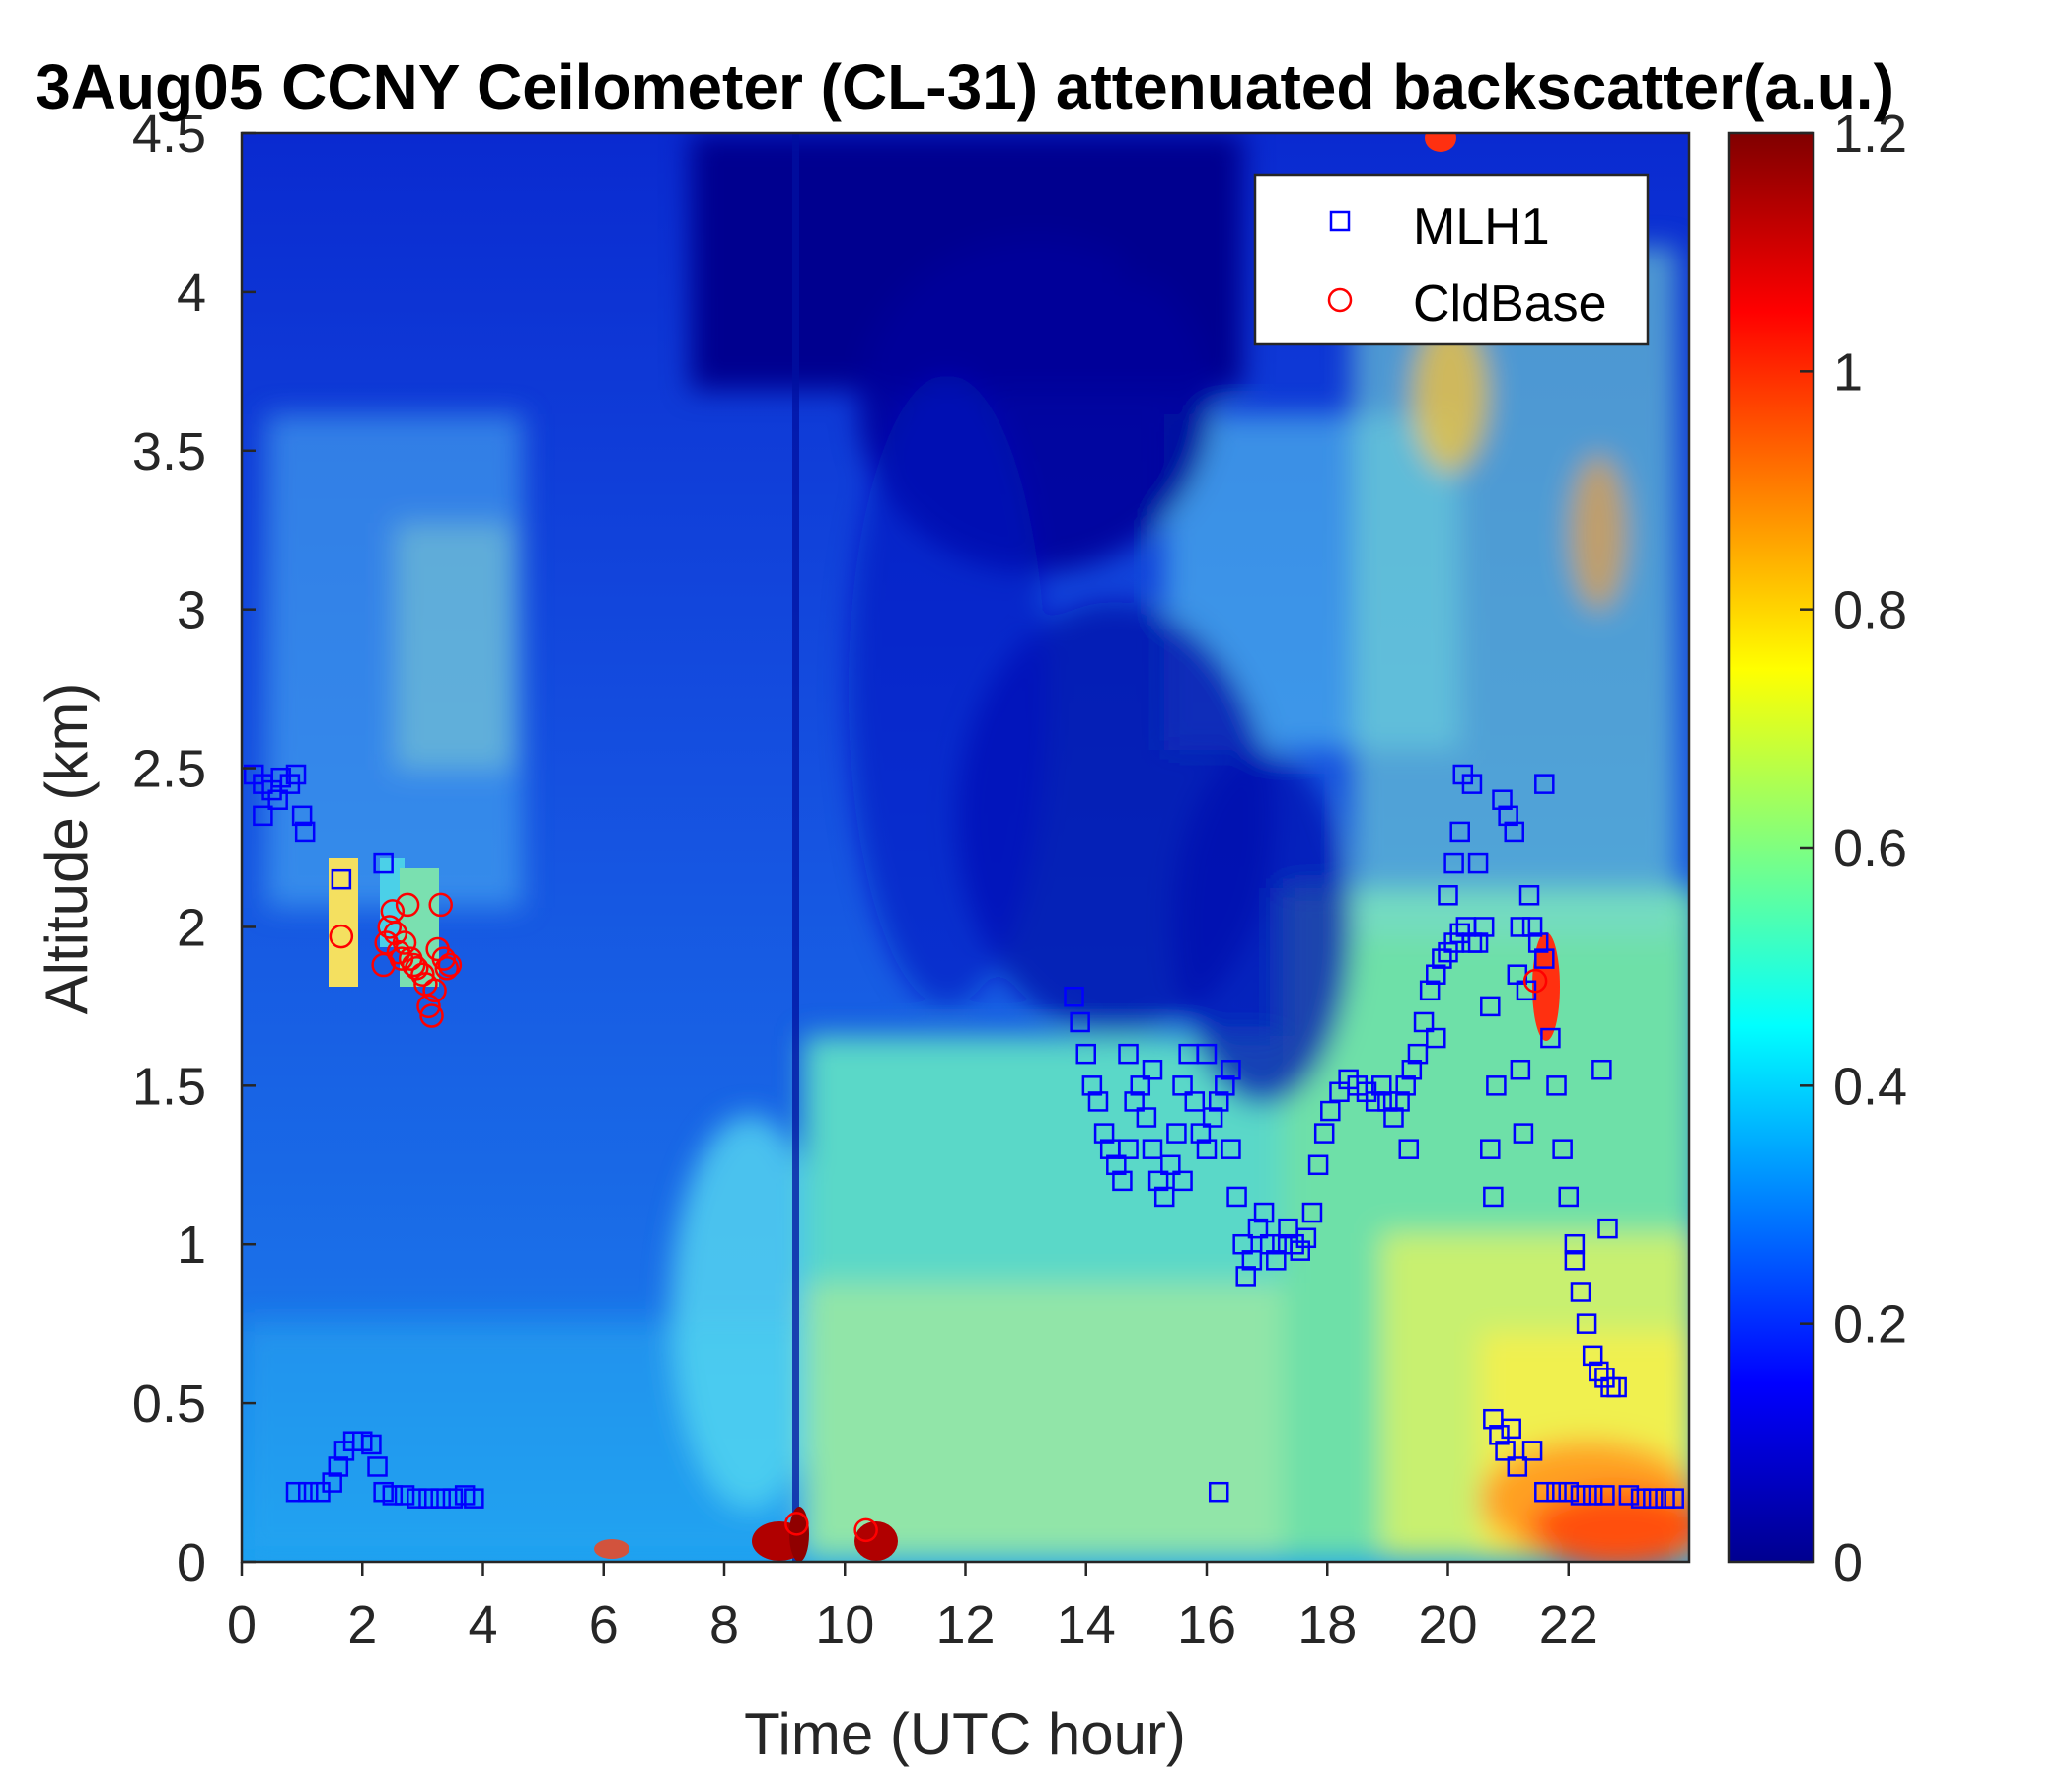 This screenshot has height=1776, width=2072. I want to click on y-tick-label: 3, so click(192, 610).